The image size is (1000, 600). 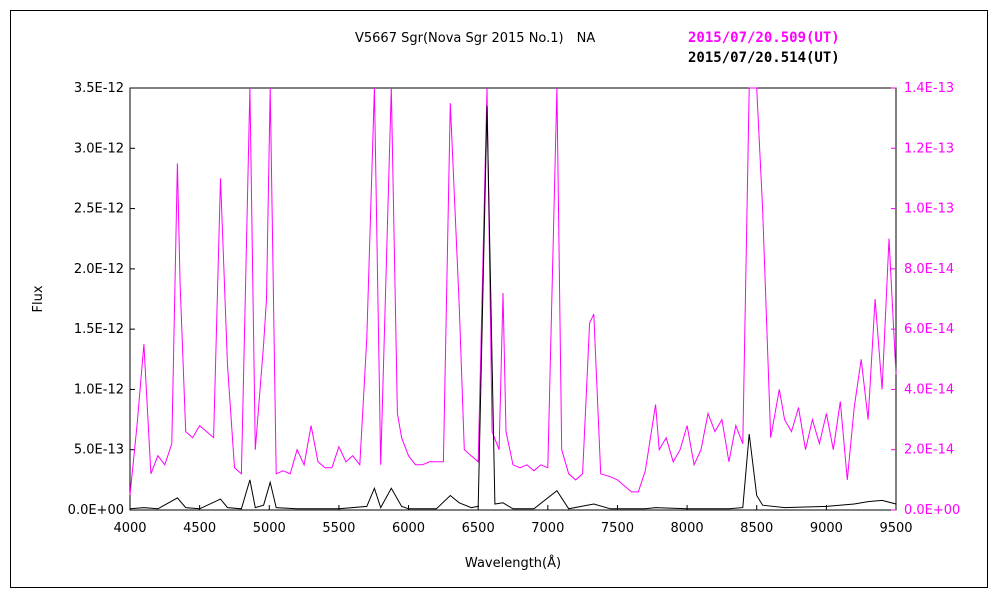 I want to click on y-left-tick-label: 1.5E-12, so click(x=99, y=329).